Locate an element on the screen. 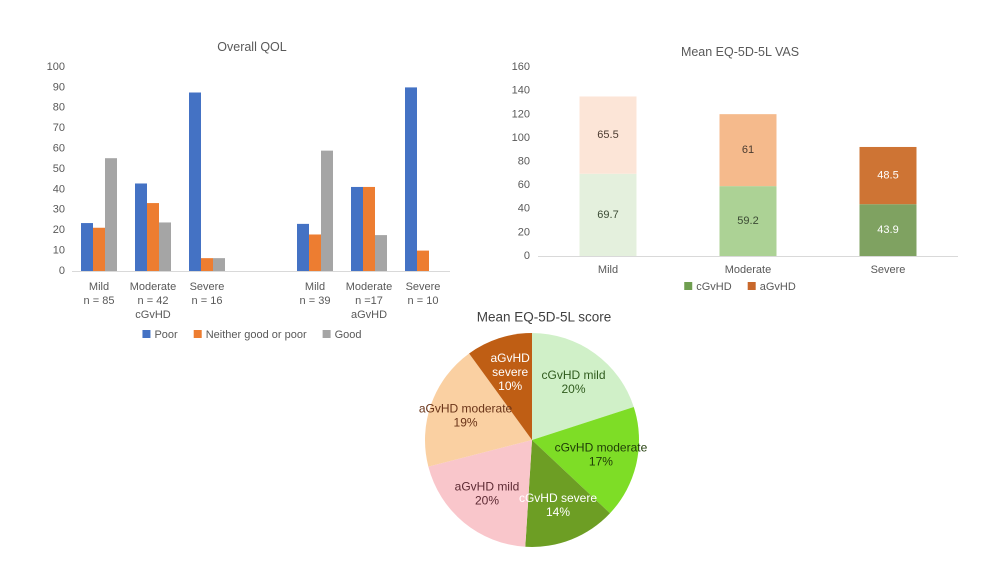 The image size is (1000, 563). pie-label: cGvHD moderate is located at coordinates (601, 448).